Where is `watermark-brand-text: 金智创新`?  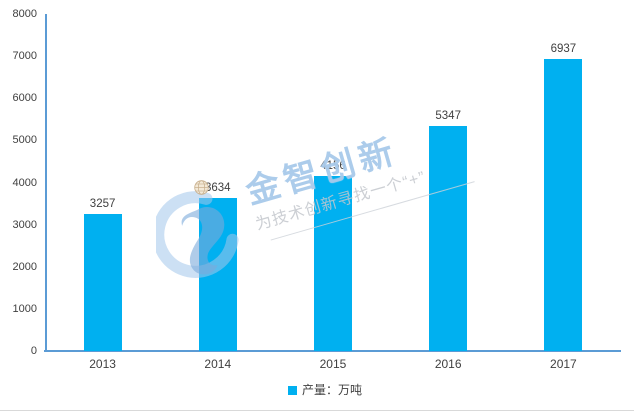
watermark-brand-text: 金智创新 is located at coordinates (322, 172).